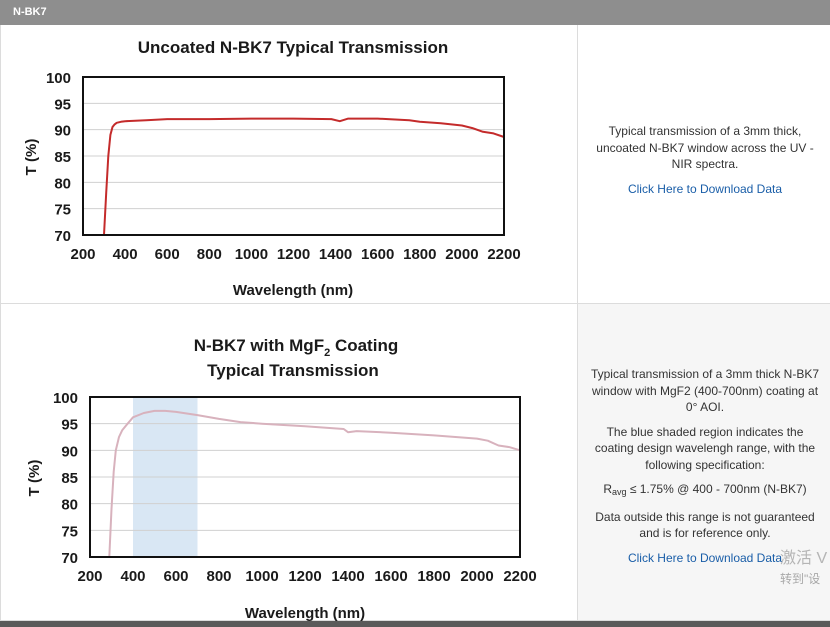 Image resolution: width=830 pixels, height=627 pixels. I want to click on spec-subscript: avg, so click(619, 492).